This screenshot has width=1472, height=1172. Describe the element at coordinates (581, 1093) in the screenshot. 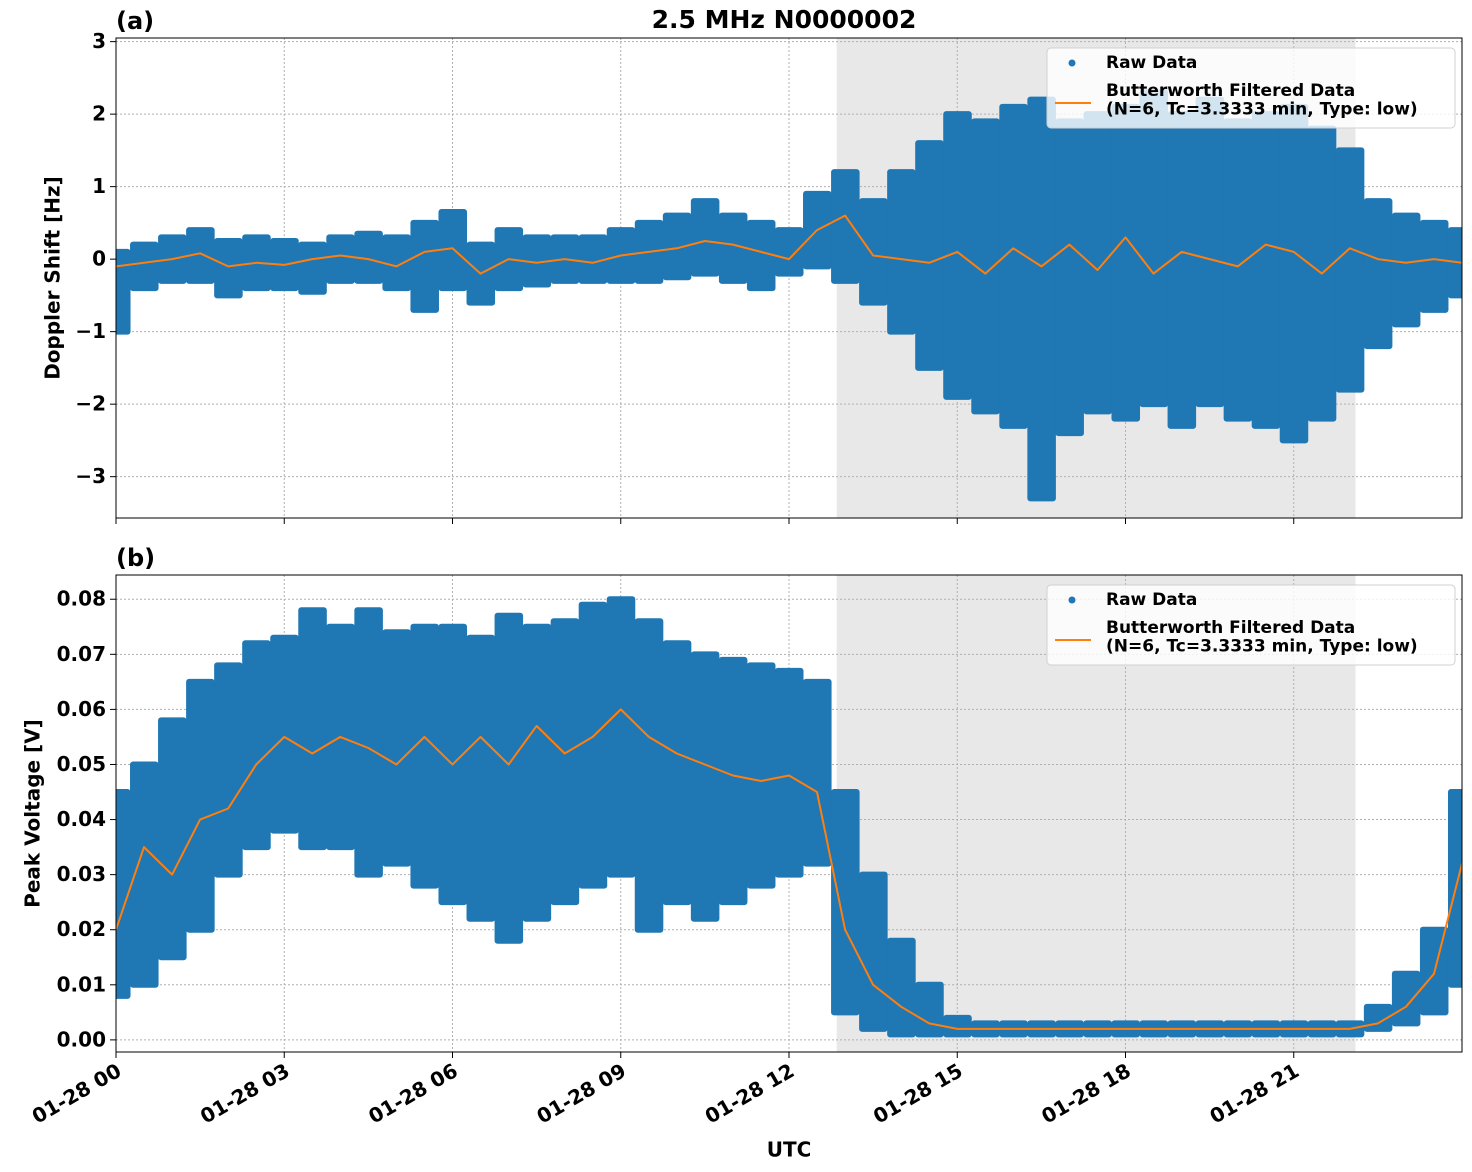

I see `x-tick-label: 01-28 09` at that location.